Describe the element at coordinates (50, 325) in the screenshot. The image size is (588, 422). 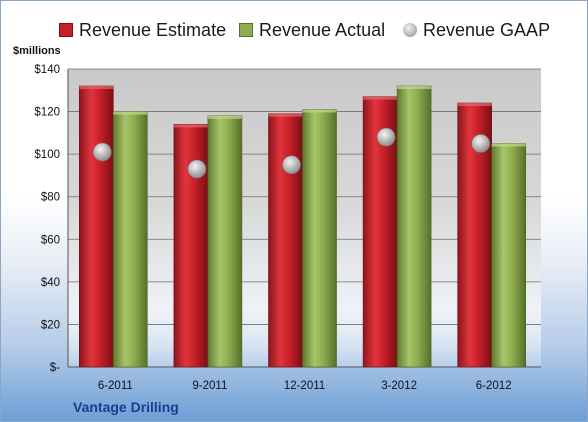
I see `y-tick-label: $20` at that location.